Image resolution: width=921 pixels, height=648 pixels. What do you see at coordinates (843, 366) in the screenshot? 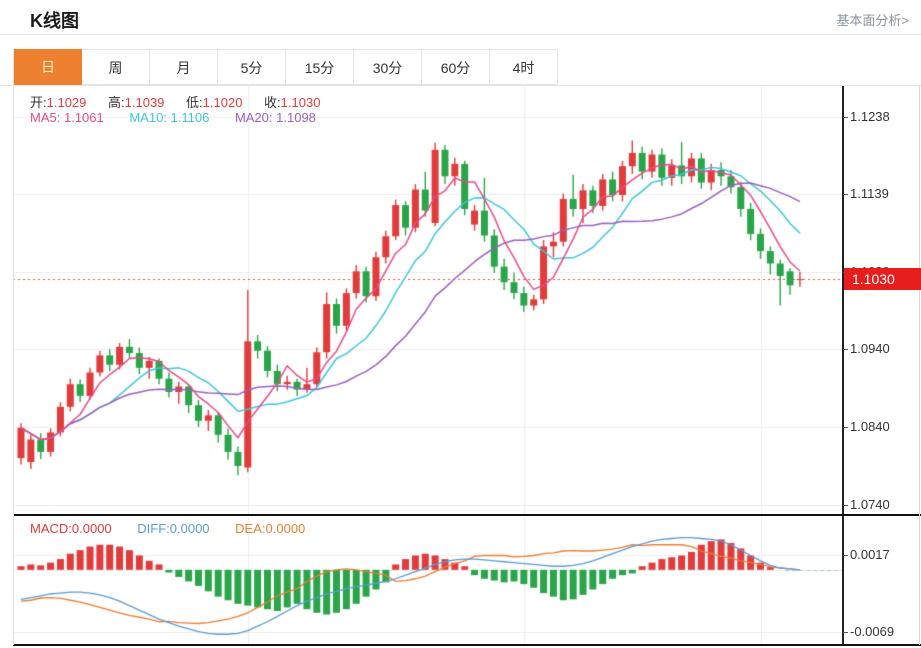
I see `price-axis-line` at bounding box center [843, 366].